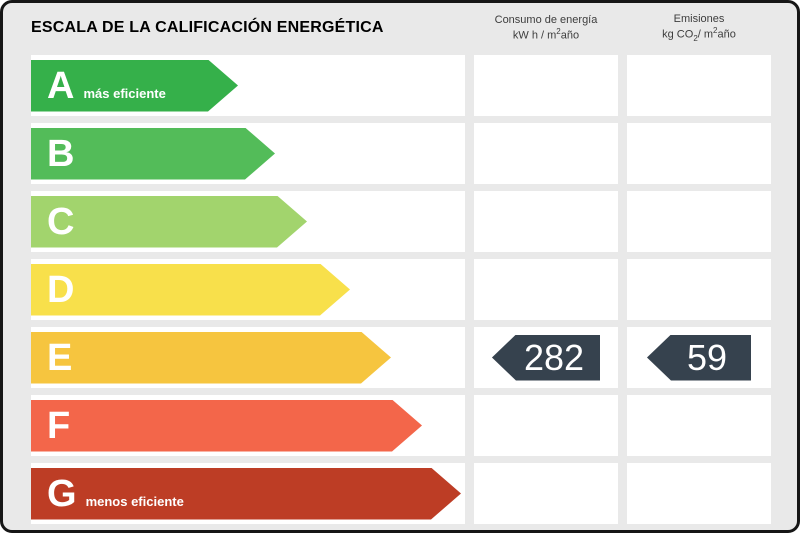 The width and height of the screenshot is (800, 533). Describe the element at coordinates (726, 34) in the screenshot. I see `emisiones-unit-post: año` at that location.